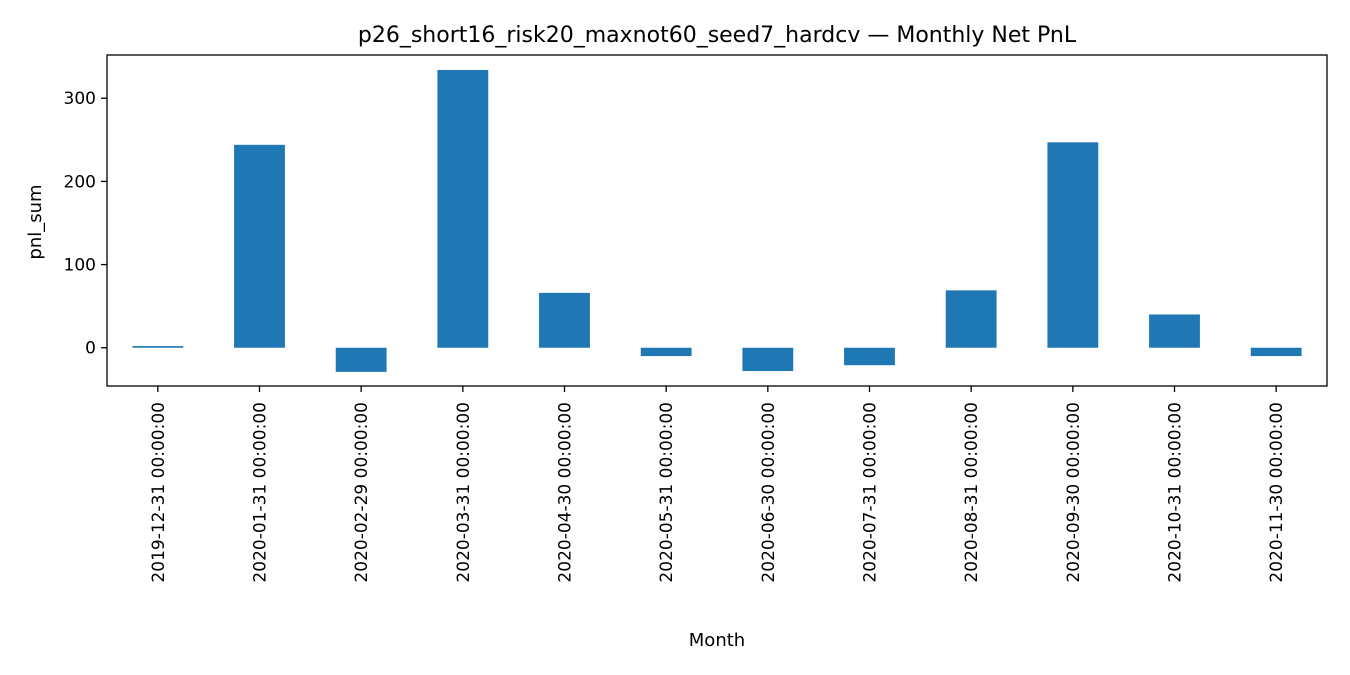 The height and width of the screenshot is (675, 1350). What do you see at coordinates (362, 492) in the screenshot?
I see `x-tick-label: 2020-02-29 00:00:00` at bounding box center [362, 492].